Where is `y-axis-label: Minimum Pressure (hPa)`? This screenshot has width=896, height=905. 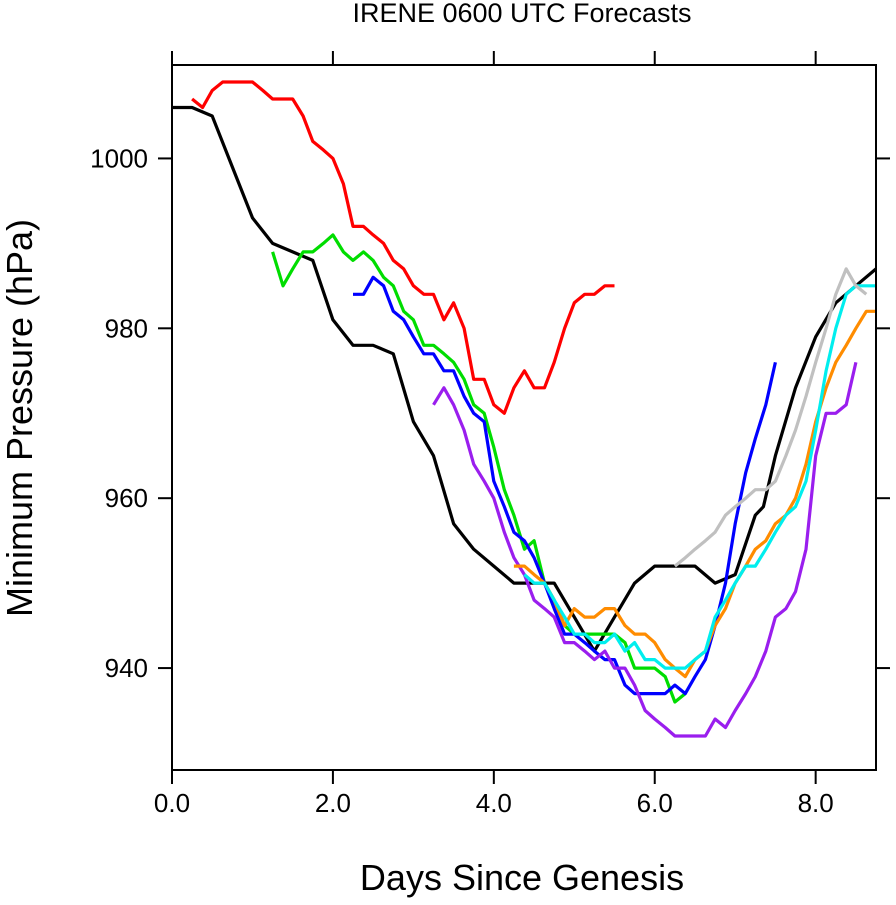
y-axis-label: Minimum Pressure (hPa) is located at coordinates (20, 418).